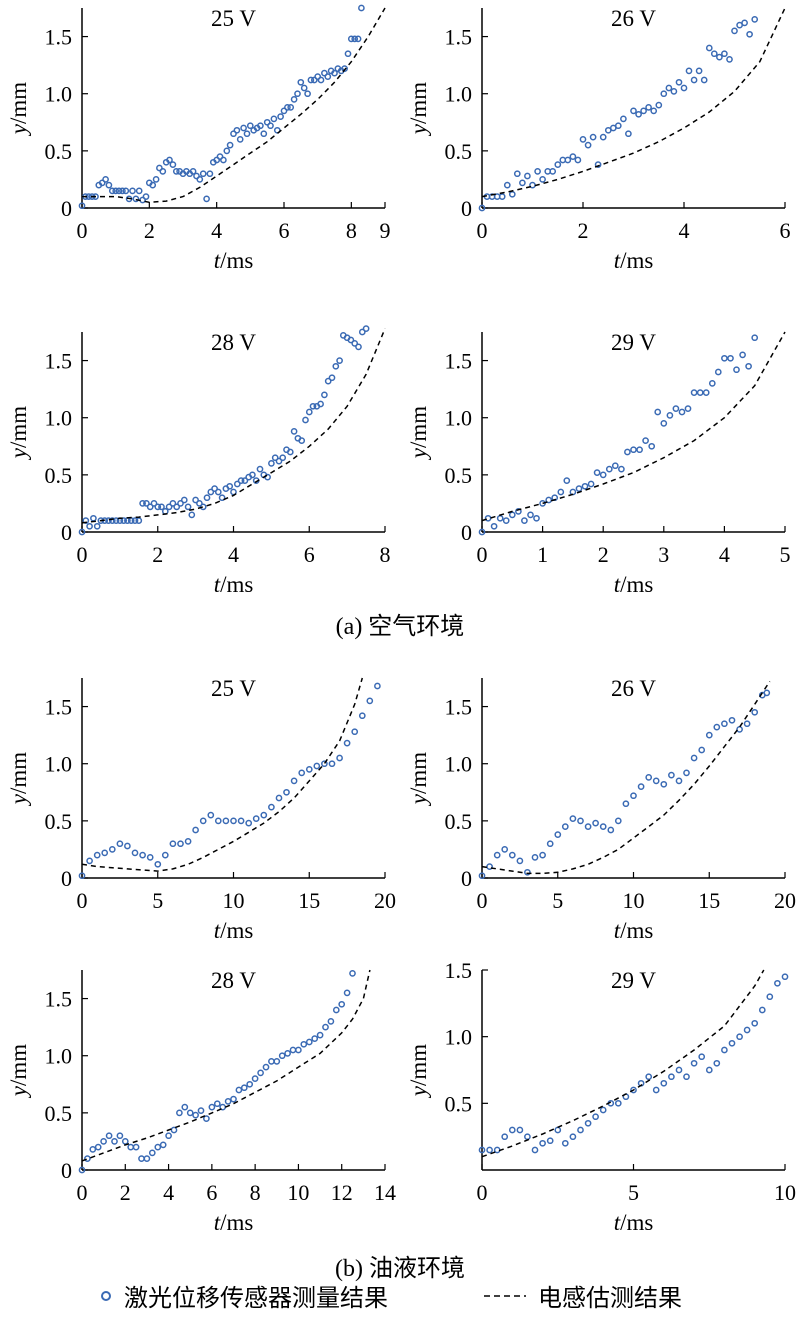 This screenshot has height=1318, width=800. What do you see at coordinates (233, 980) in the screenshot?
I see `chart-title: 28 V` at bounding box center [233, 980].